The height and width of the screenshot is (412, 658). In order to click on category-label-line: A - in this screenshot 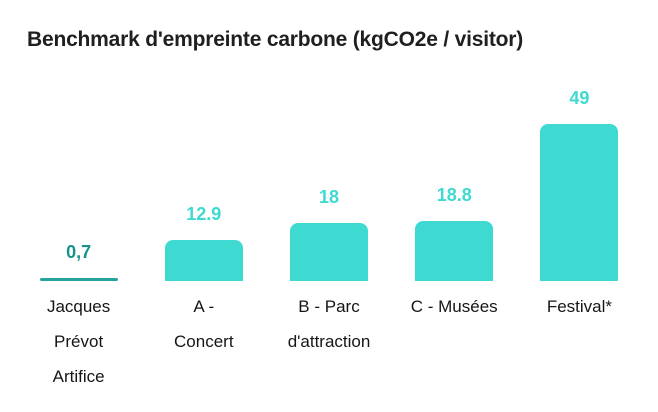, I will do `click(204, 306)`.